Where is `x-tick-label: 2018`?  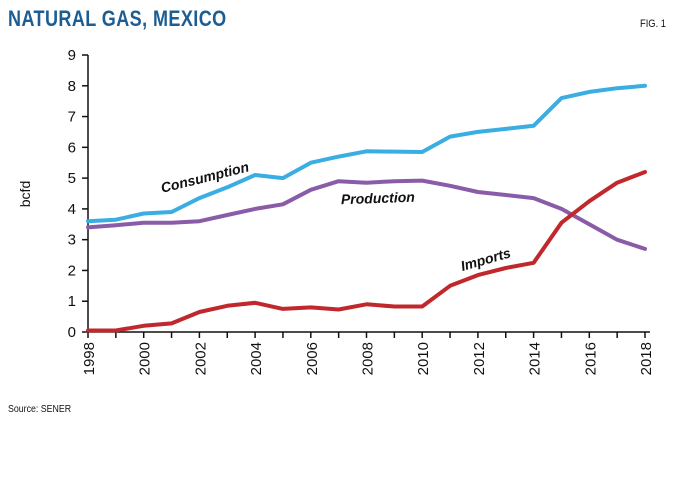
x-tick-label: 2018 is located at coordinates (646, 358).